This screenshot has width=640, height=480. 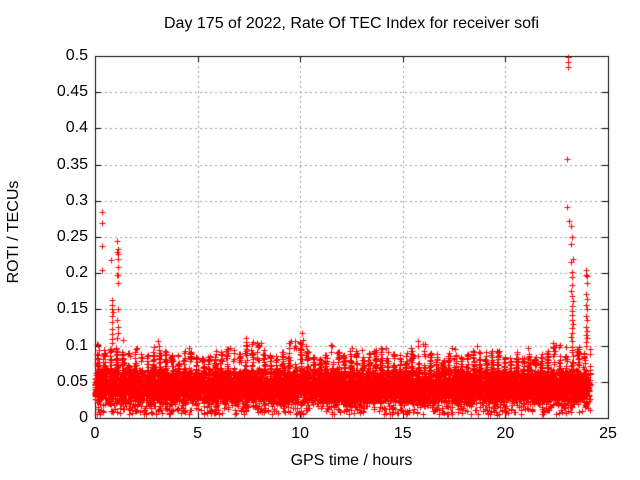 What do you see at coordinates (76, 345) in the screenshot?
I see `y-tick-label: 0.1` at bounding box center [76, 345].